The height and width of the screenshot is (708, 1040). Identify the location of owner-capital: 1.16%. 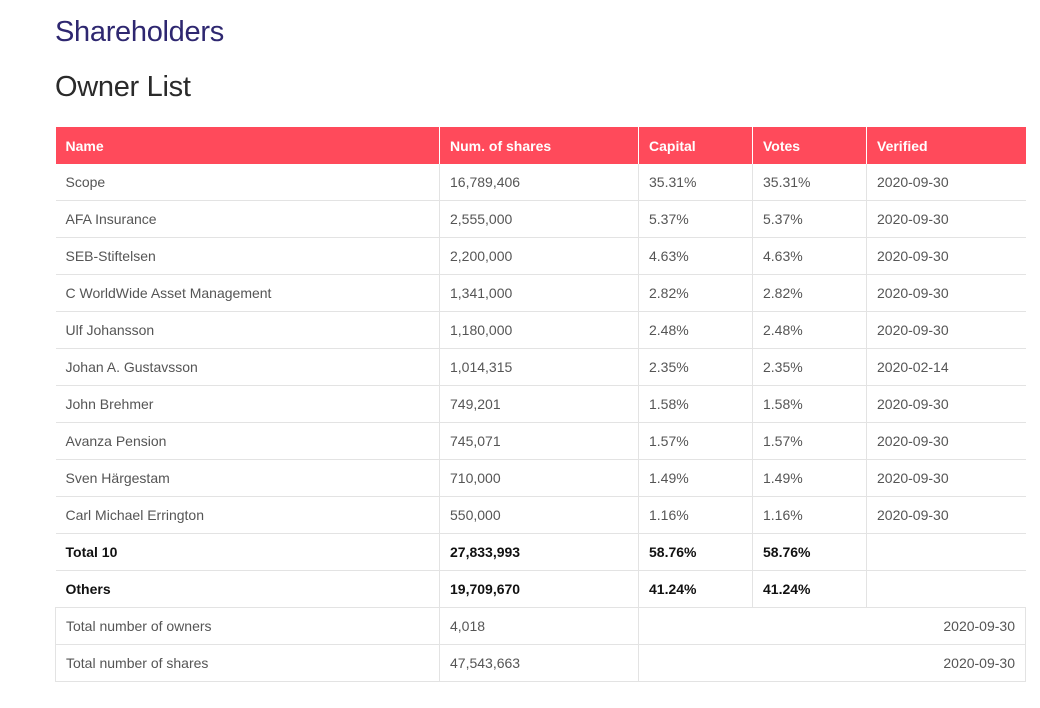
(695, 515).